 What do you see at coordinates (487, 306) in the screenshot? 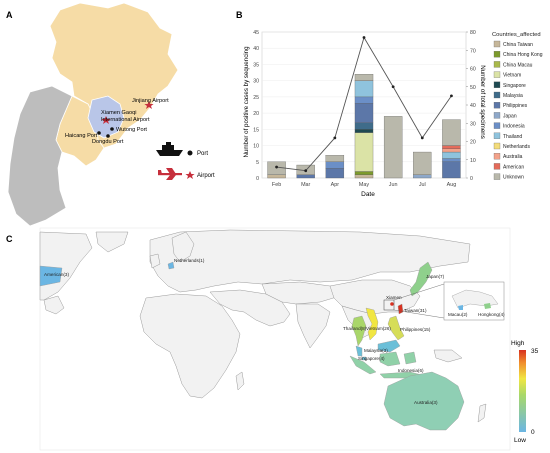
I see `inset-hongkong` at bounding box center [487, 306].